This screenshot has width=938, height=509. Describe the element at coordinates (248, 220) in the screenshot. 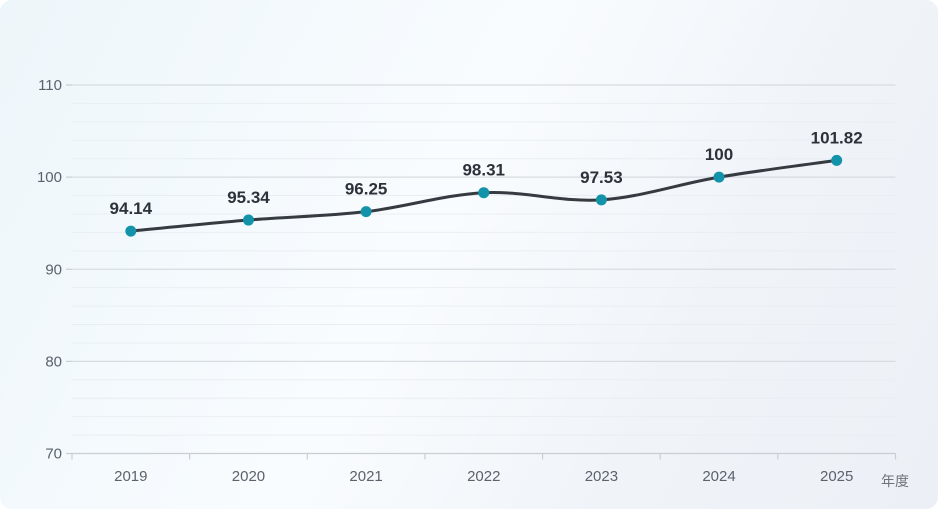

I see `data-point-2020` at that location.